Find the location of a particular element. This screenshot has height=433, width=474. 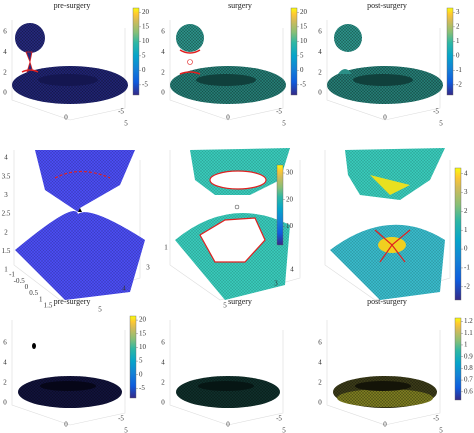

z-tick-label: 2.5 is located at coordinates (6, 214).